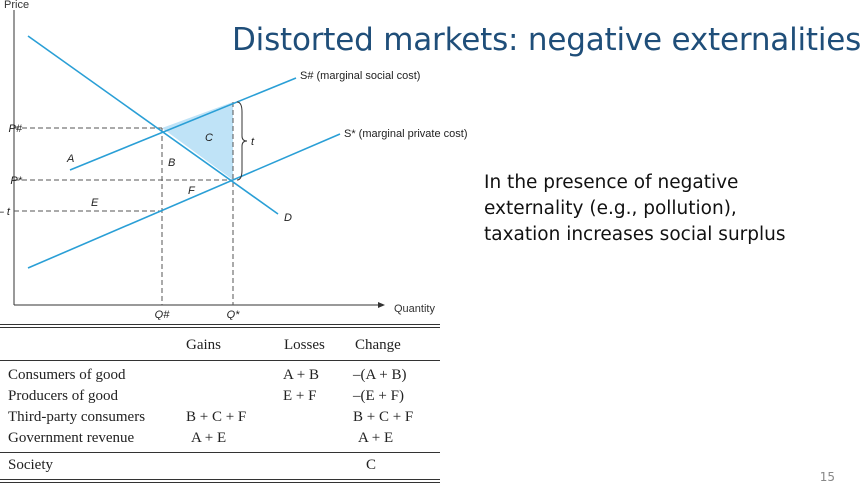 The width and height of the screenshot is (861, 494). Describe the element at coordinates (63, 396) in the screenshot. I see `row-label: Producers of good` at that location.